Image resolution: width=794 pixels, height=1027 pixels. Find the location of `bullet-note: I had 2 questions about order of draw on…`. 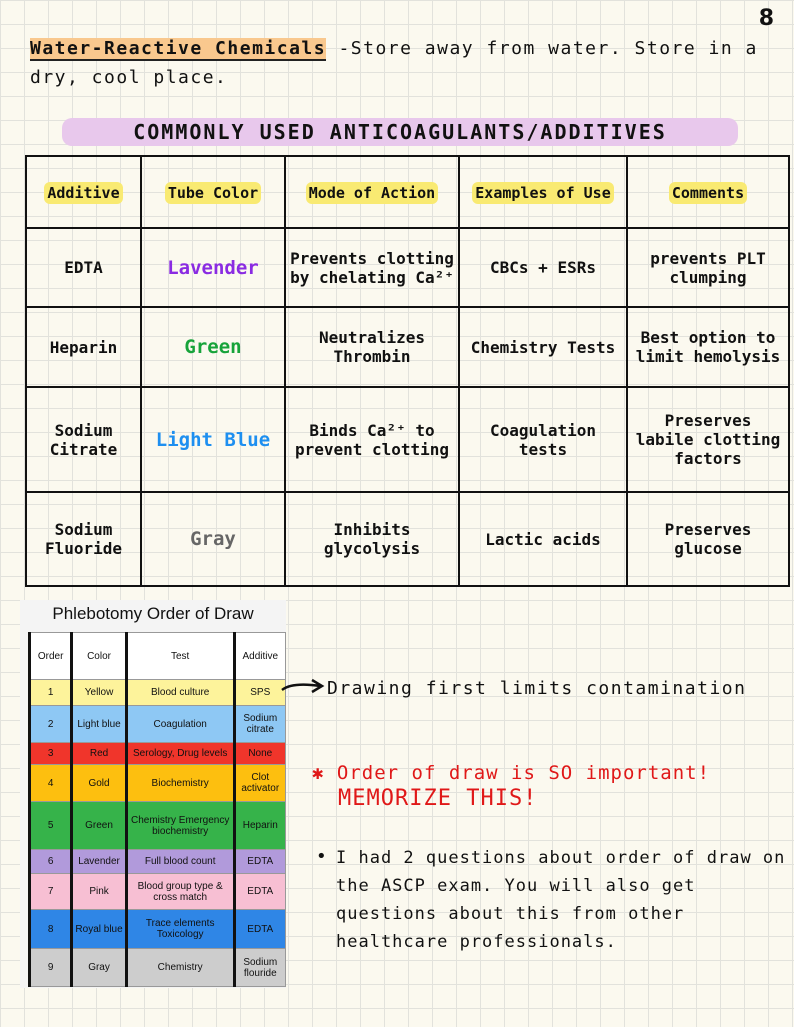

bullet-note: I had 2 questions about order of draw on… is located at coordinates (561, 900).